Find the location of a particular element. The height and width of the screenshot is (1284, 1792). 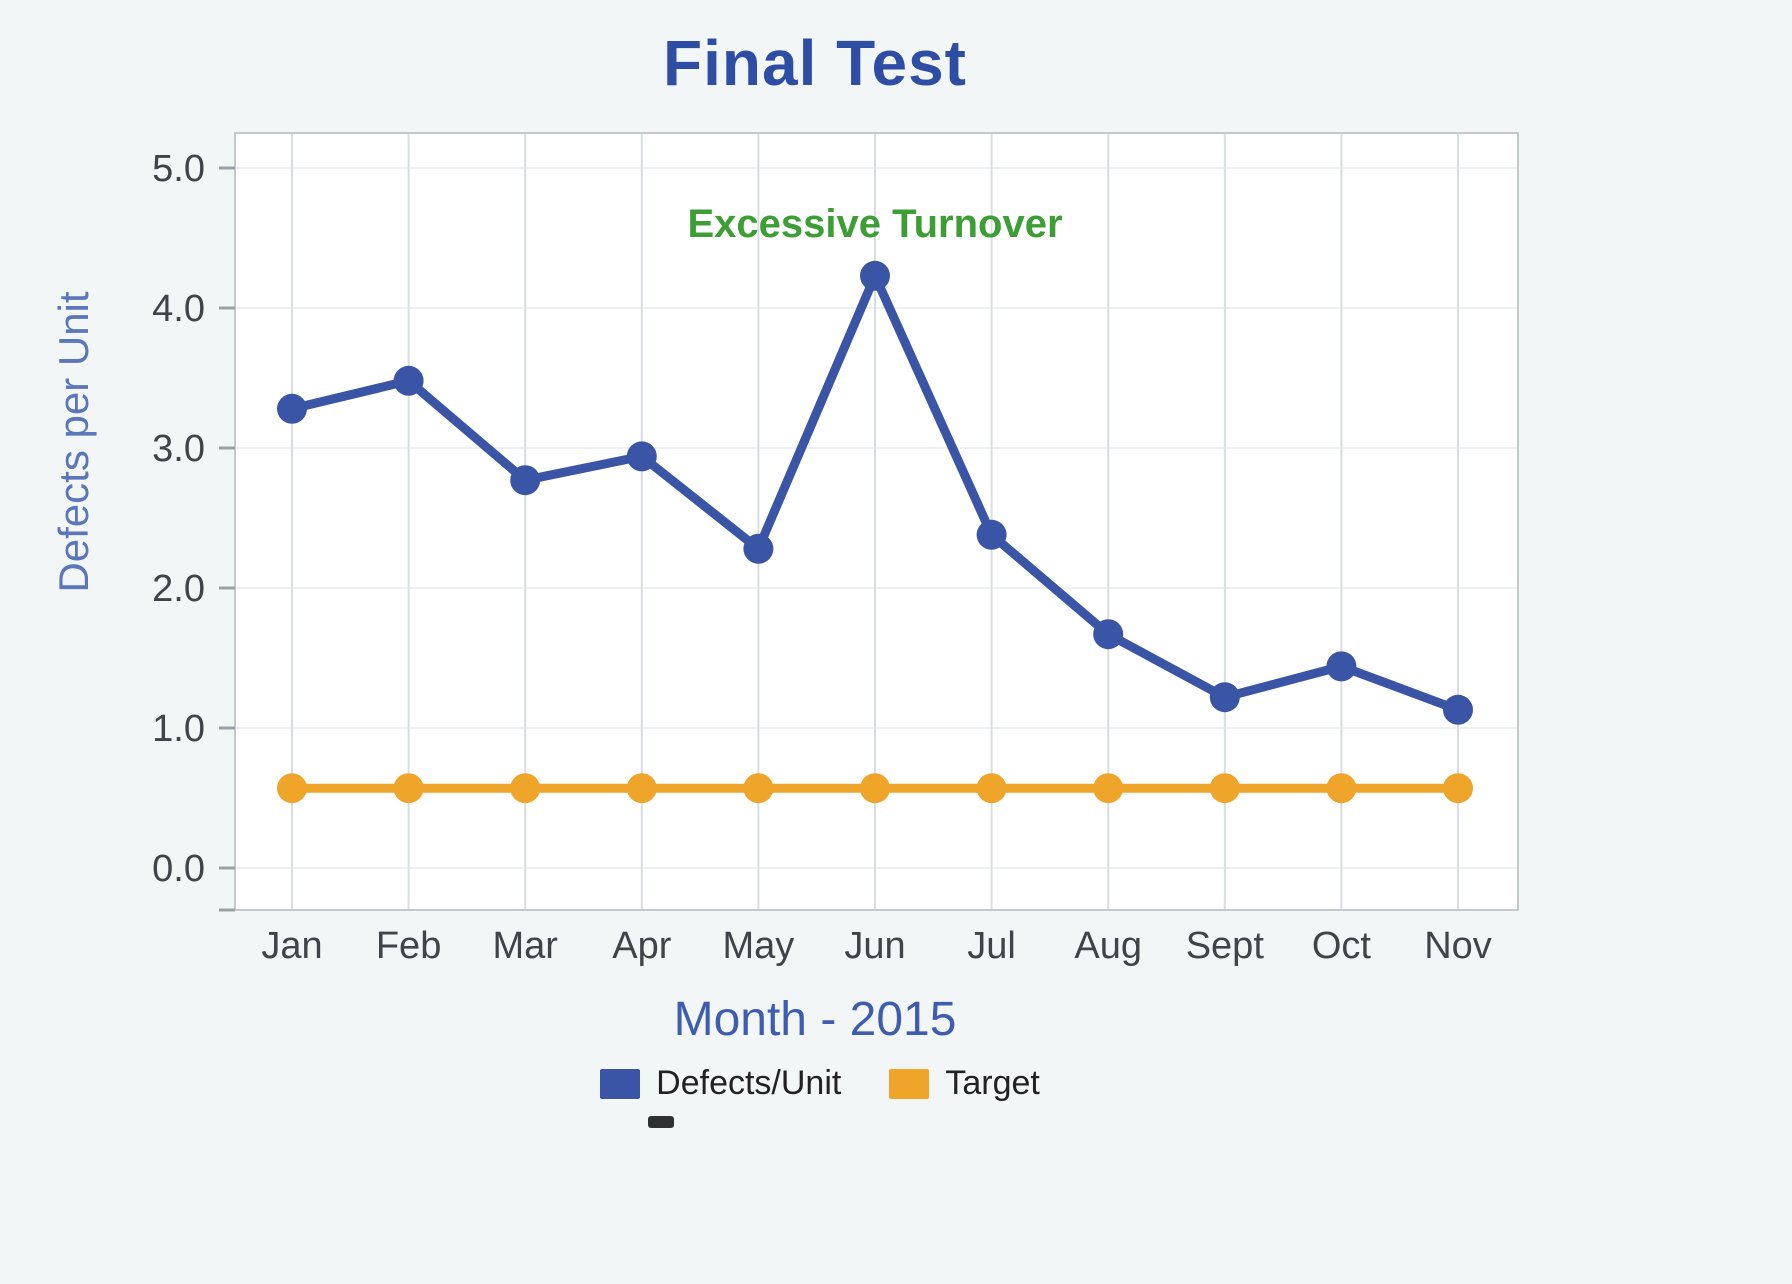

svg-text: 4.0 is located at coordinates (178, 309).